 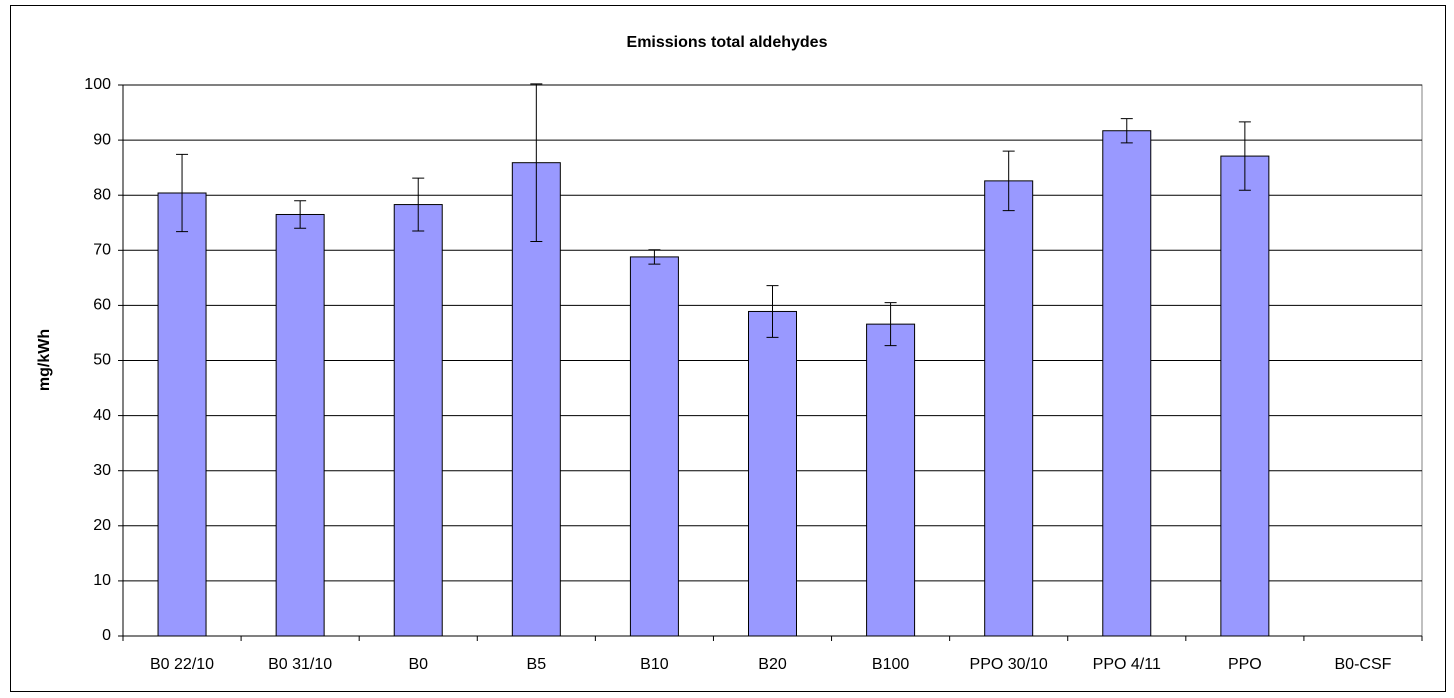 I want to click on x-tick-label: B0 31/10, so click(x=300, y=664).